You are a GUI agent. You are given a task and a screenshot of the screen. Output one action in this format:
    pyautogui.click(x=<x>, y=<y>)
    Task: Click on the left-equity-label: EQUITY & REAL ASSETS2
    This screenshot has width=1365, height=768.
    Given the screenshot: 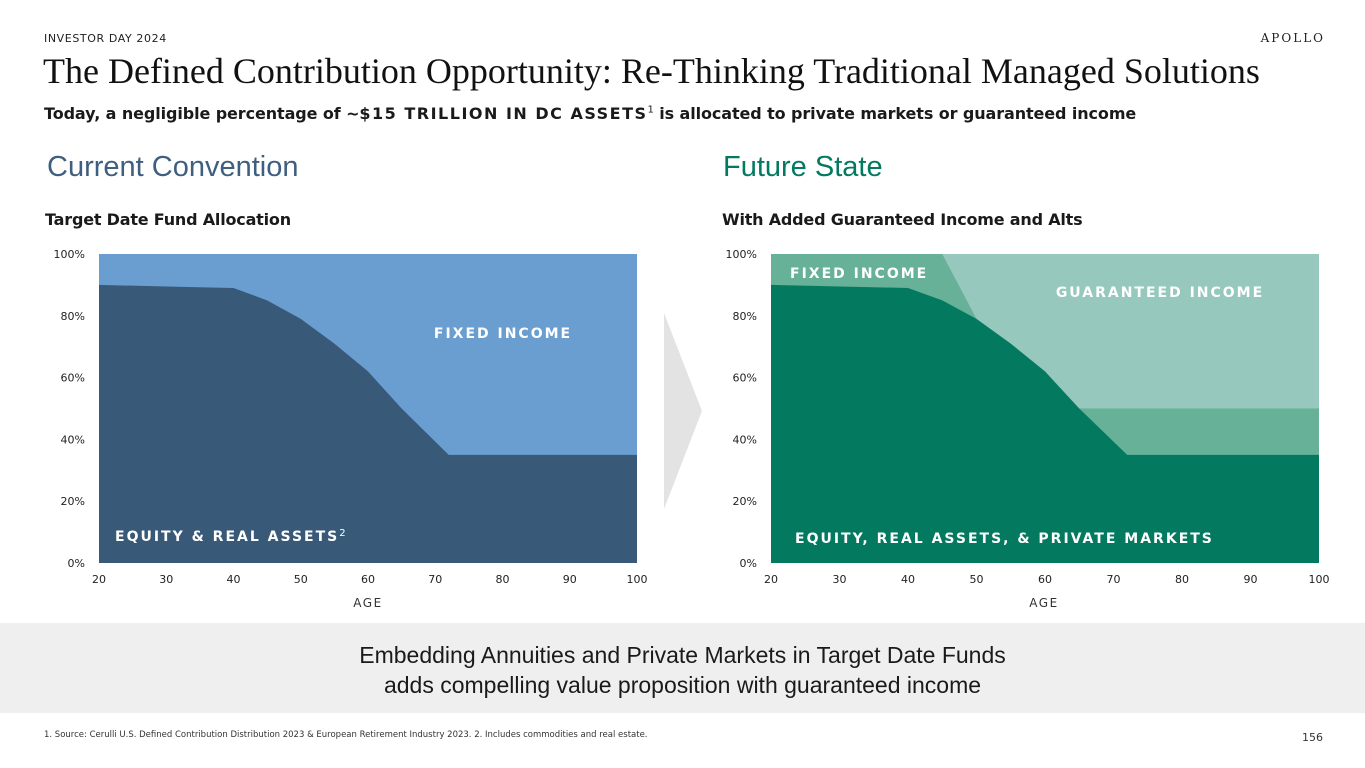 What is the action you would take?
    pyautogui.click(x=231, y=536)
    